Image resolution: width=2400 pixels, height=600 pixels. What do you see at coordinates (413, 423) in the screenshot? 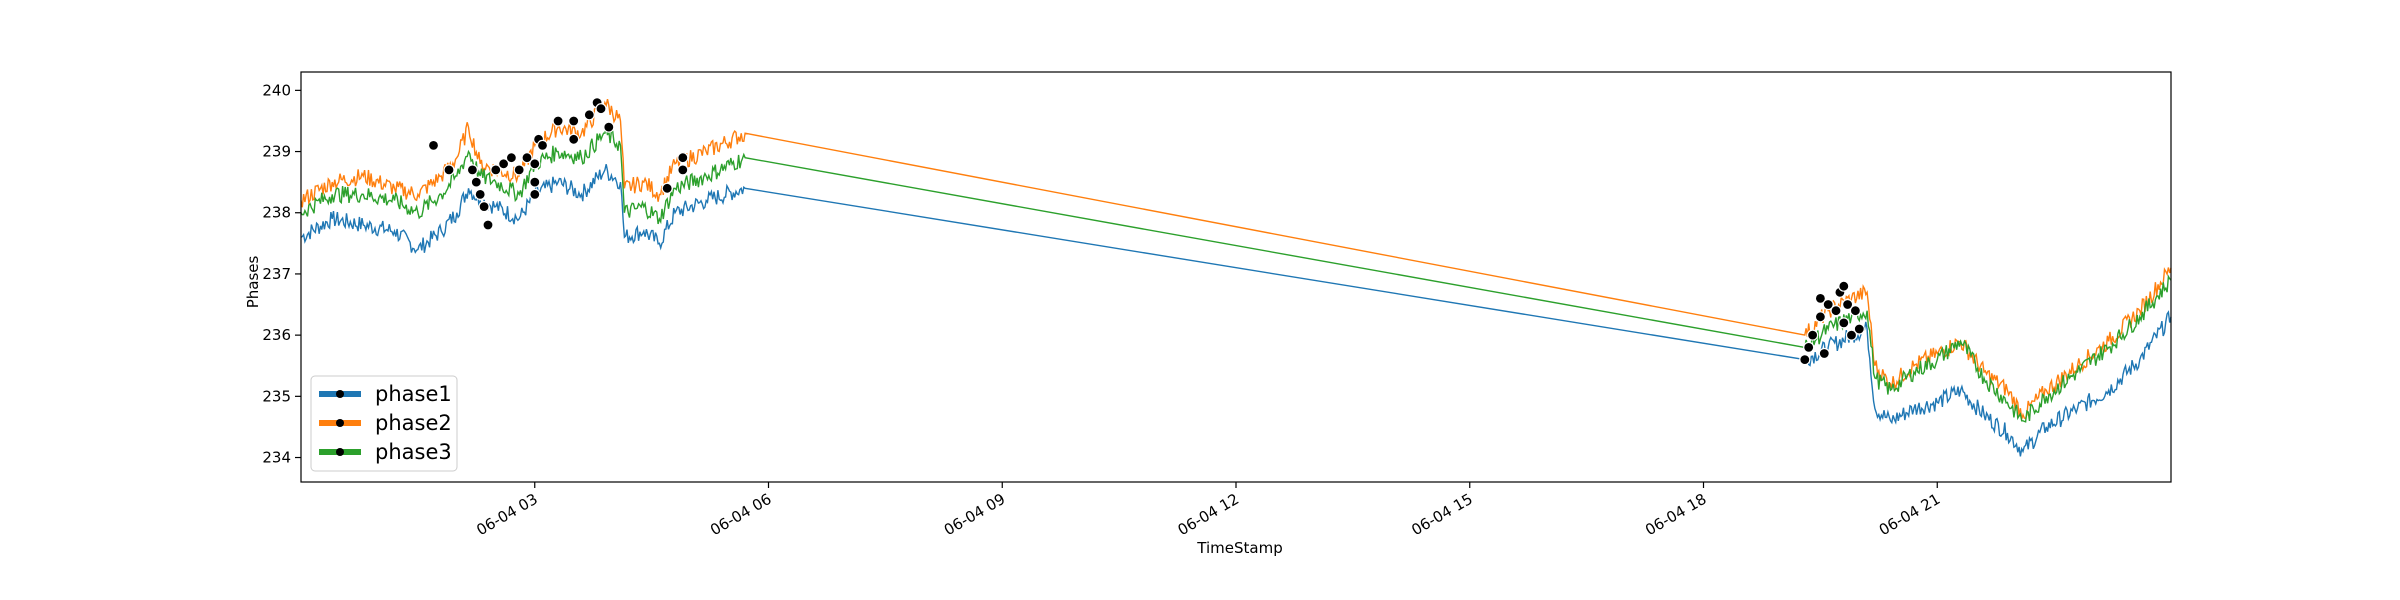
I see `legend-label-phase2: phase2` at bounding box center [413, 423].